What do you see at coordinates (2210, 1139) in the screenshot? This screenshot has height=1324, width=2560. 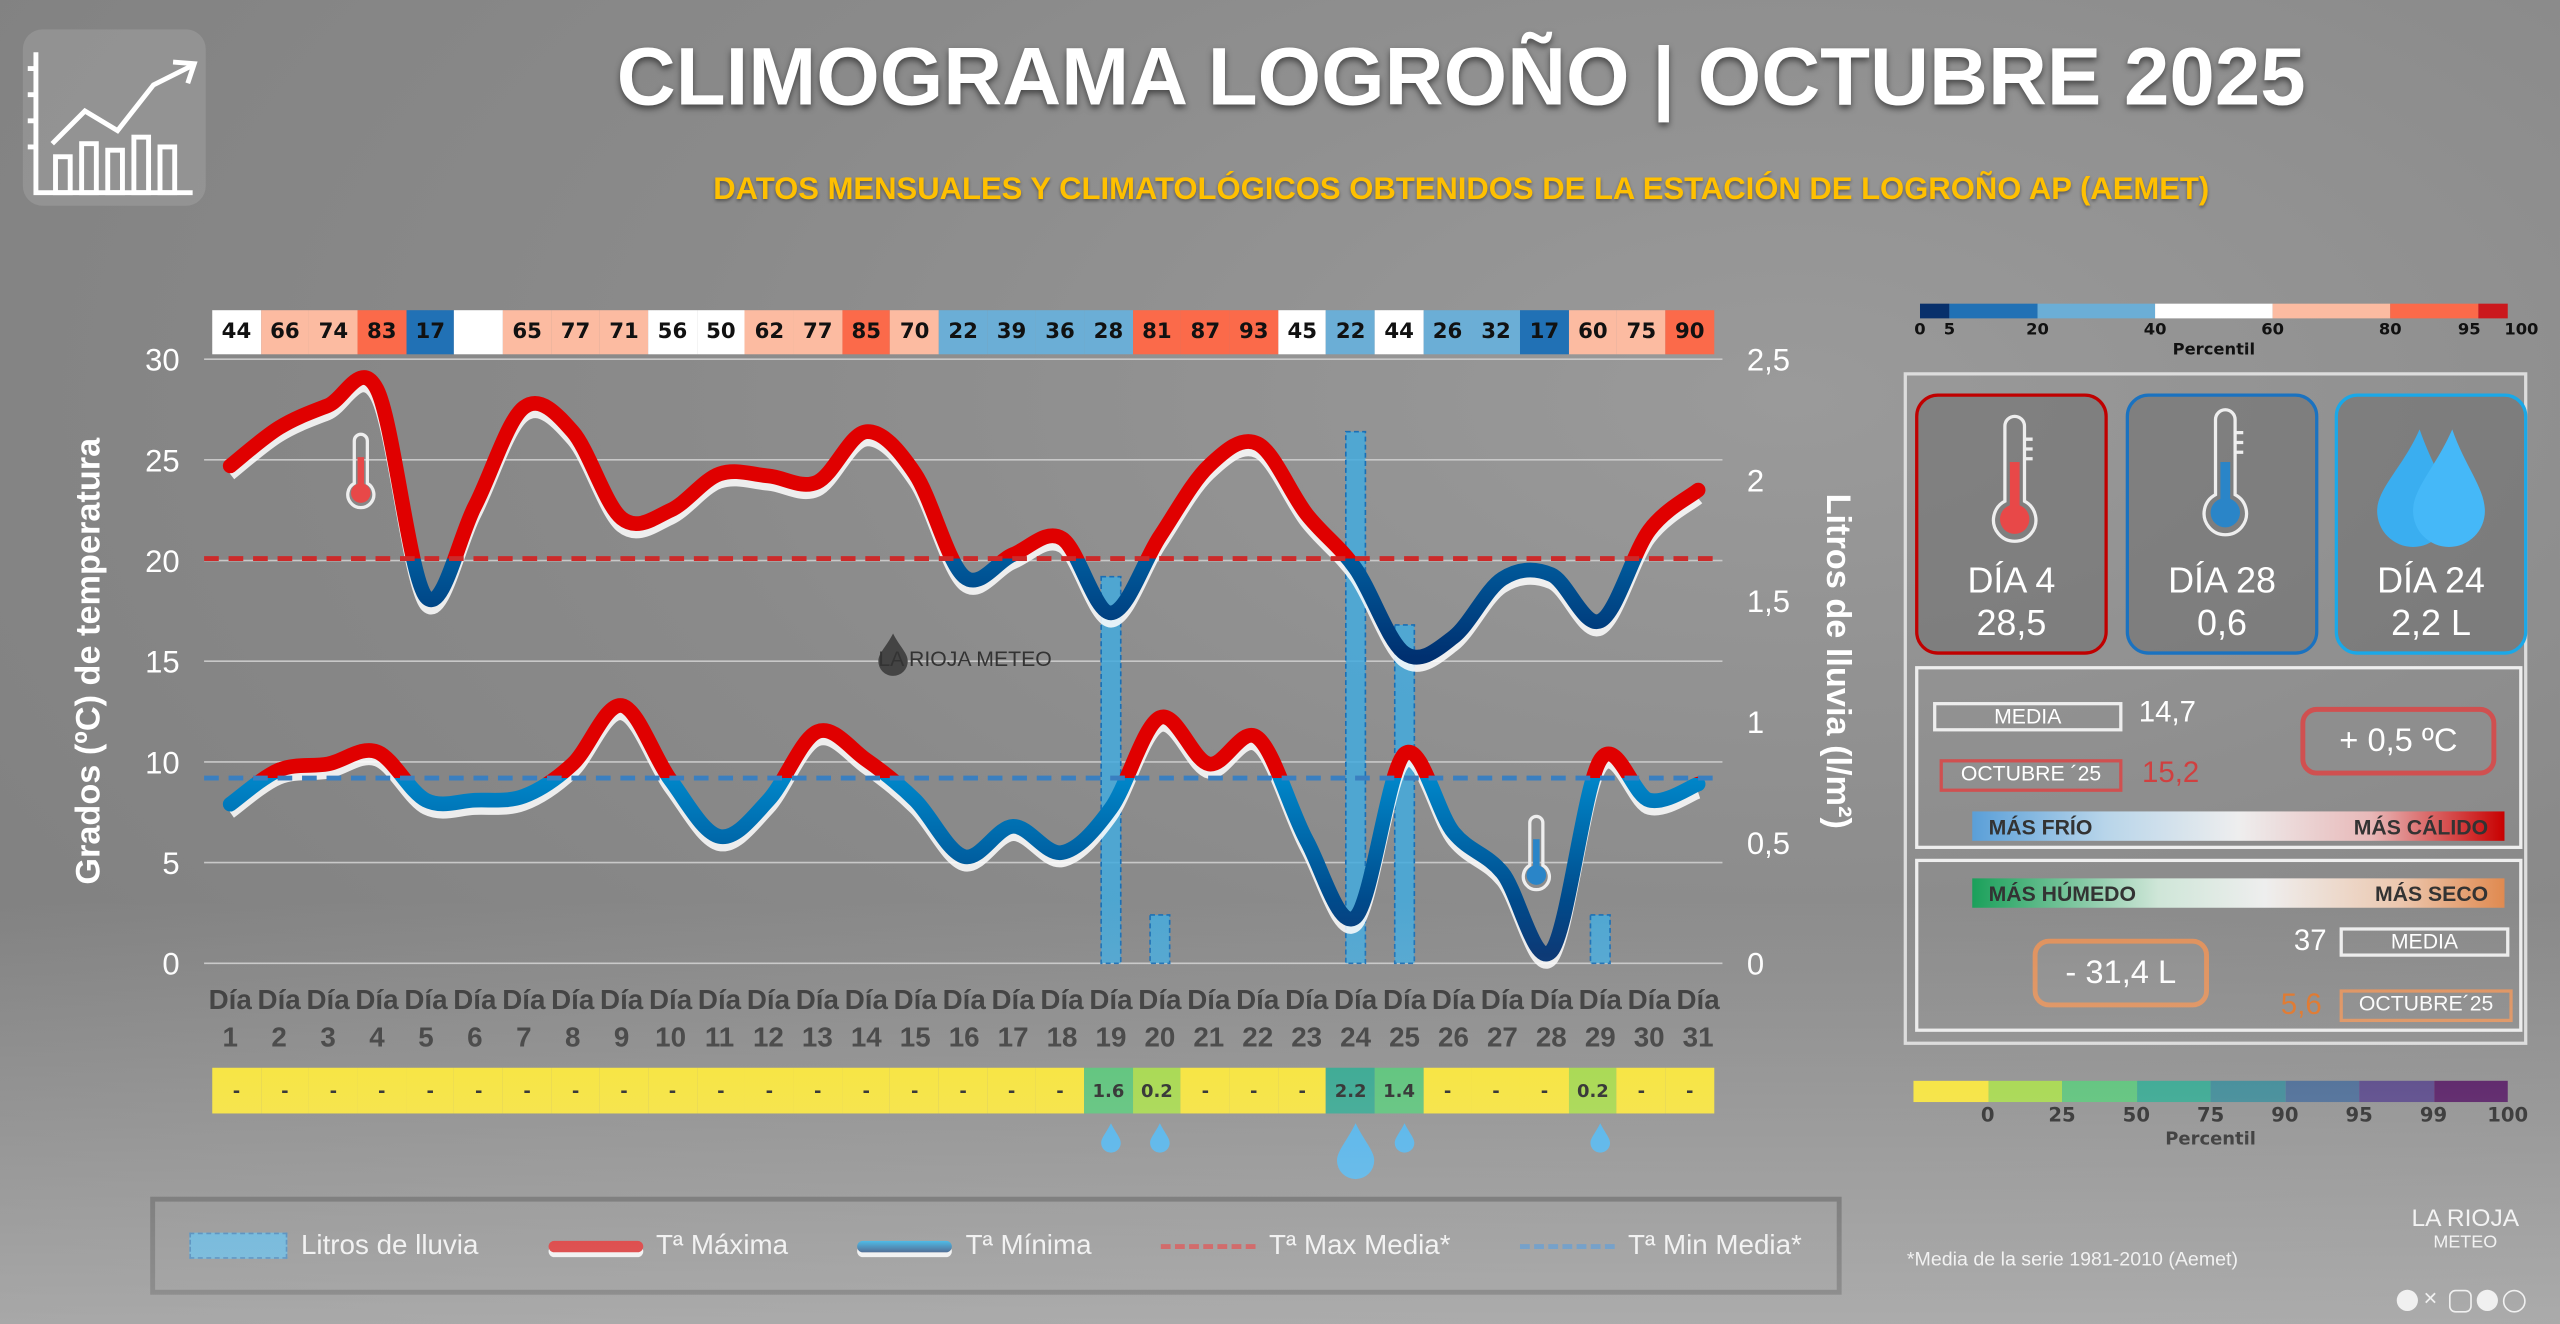 I see `rain-colorbar-label: Percentil` at bounding box center [2210, 1139].